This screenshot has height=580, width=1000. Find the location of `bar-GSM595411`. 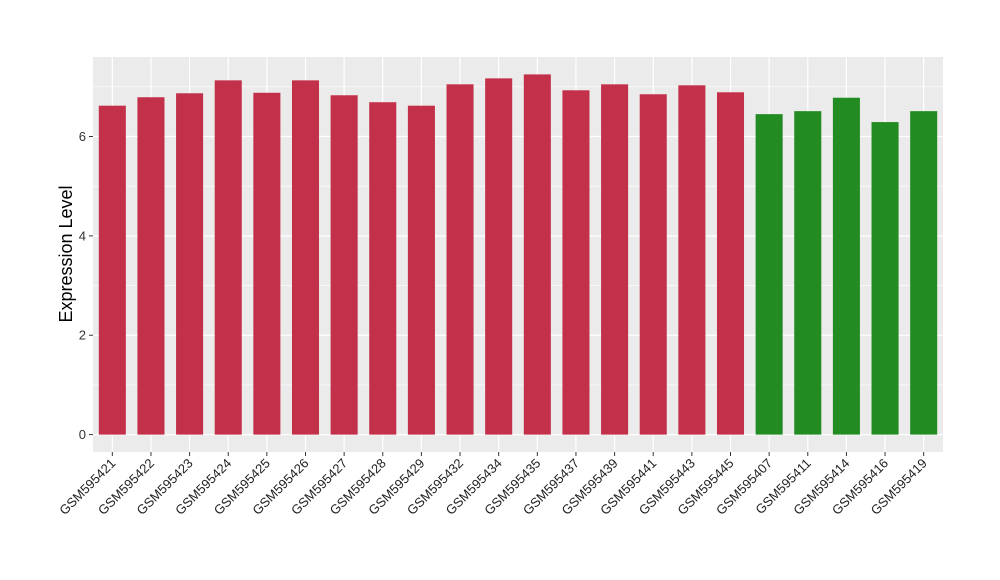

bar-GSM595411 is located at coordinates (808, 273).